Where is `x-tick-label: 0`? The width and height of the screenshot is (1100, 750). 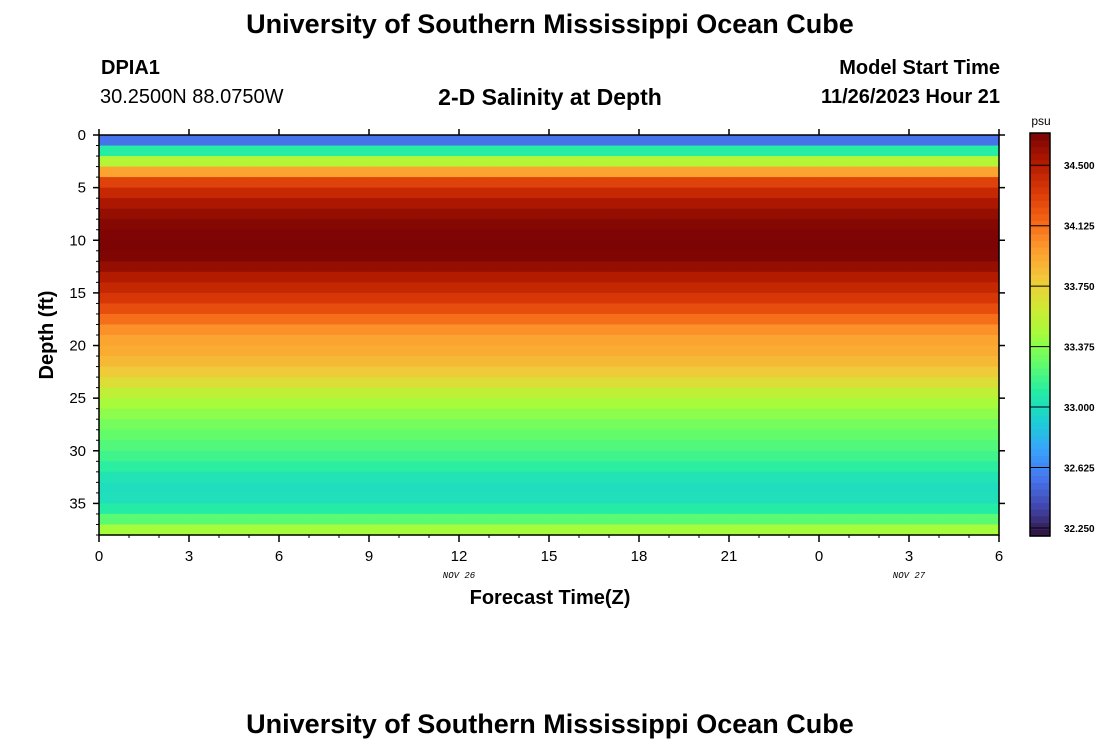
x-tick-label: 0 is located at coordinates (819, 556).